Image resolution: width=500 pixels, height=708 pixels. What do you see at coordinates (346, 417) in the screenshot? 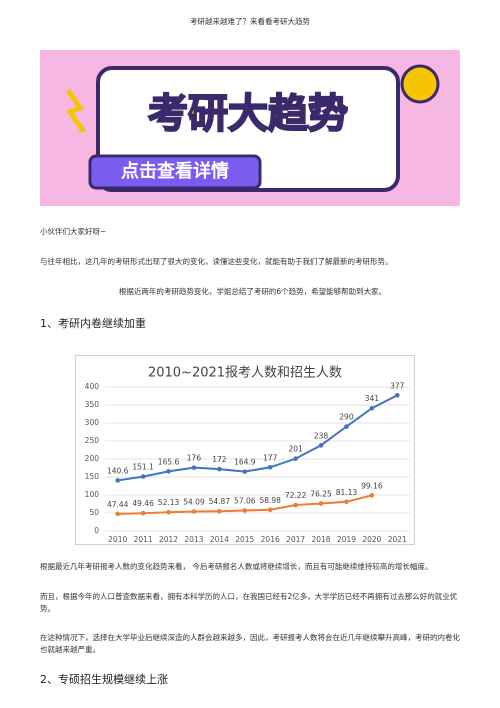
I see `data-label: 290` at bounding box center [346, 417].